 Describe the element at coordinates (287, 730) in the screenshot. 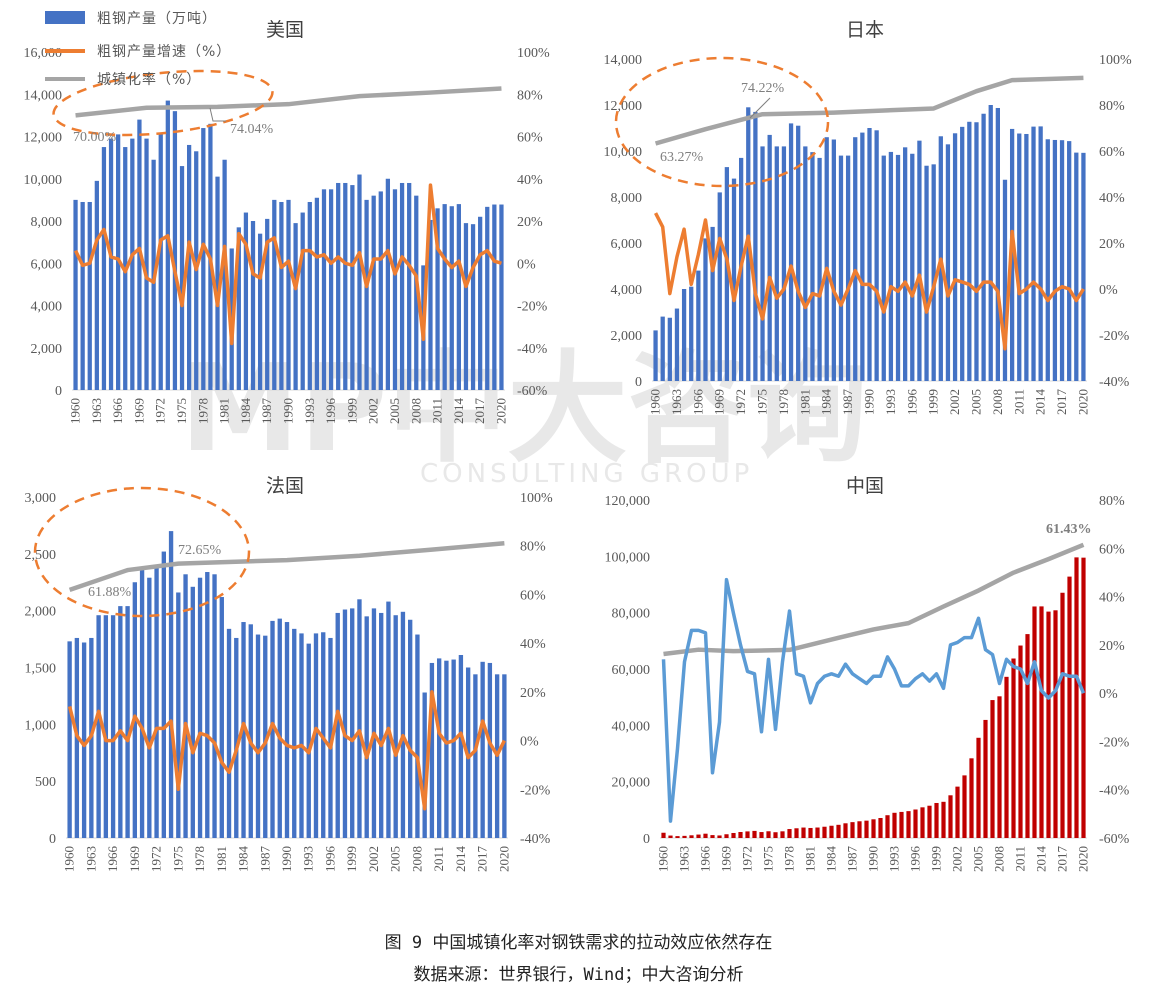

I see `bar-1990` at that location.